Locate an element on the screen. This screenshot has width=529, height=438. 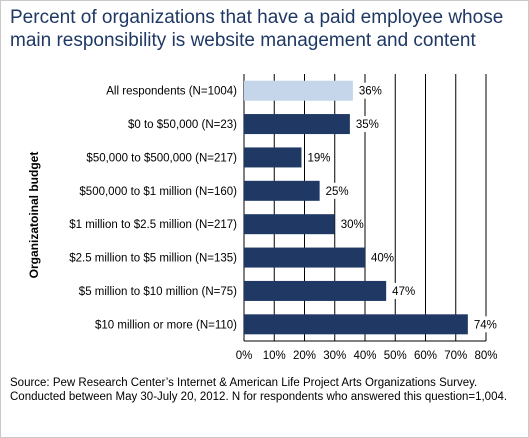
x-tick-label: 60% is located at coordinates (425, 356).